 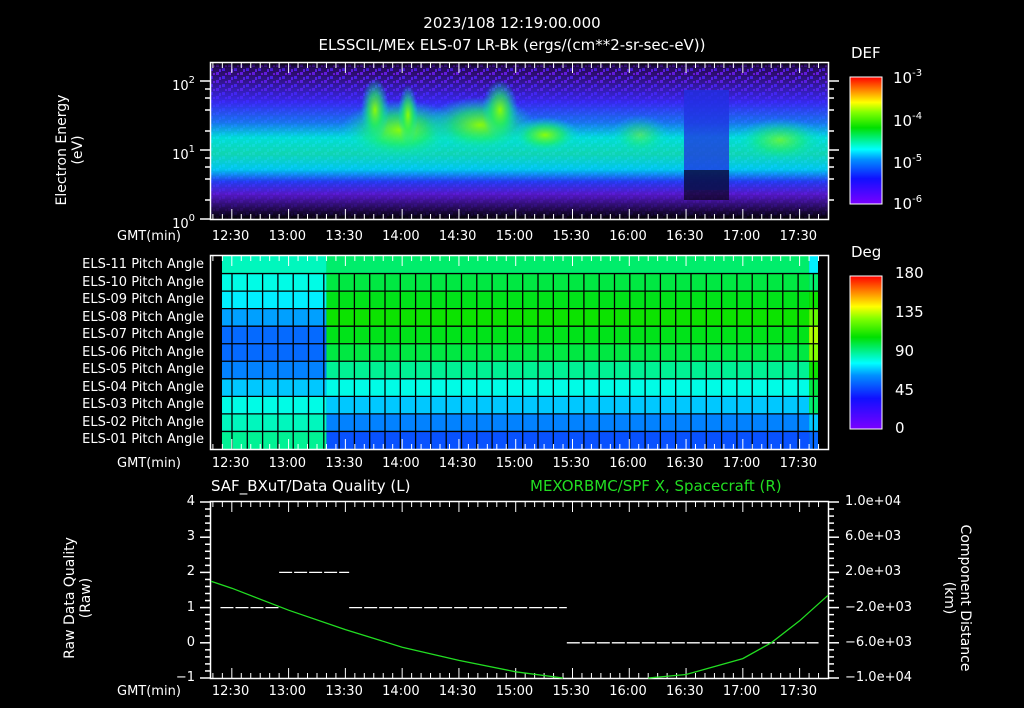 What do you see at coordinates (908, 162) in the screenshot?
I see `def-tick-1e-5: 10⁻⁵` at bounding box center [908, 162].